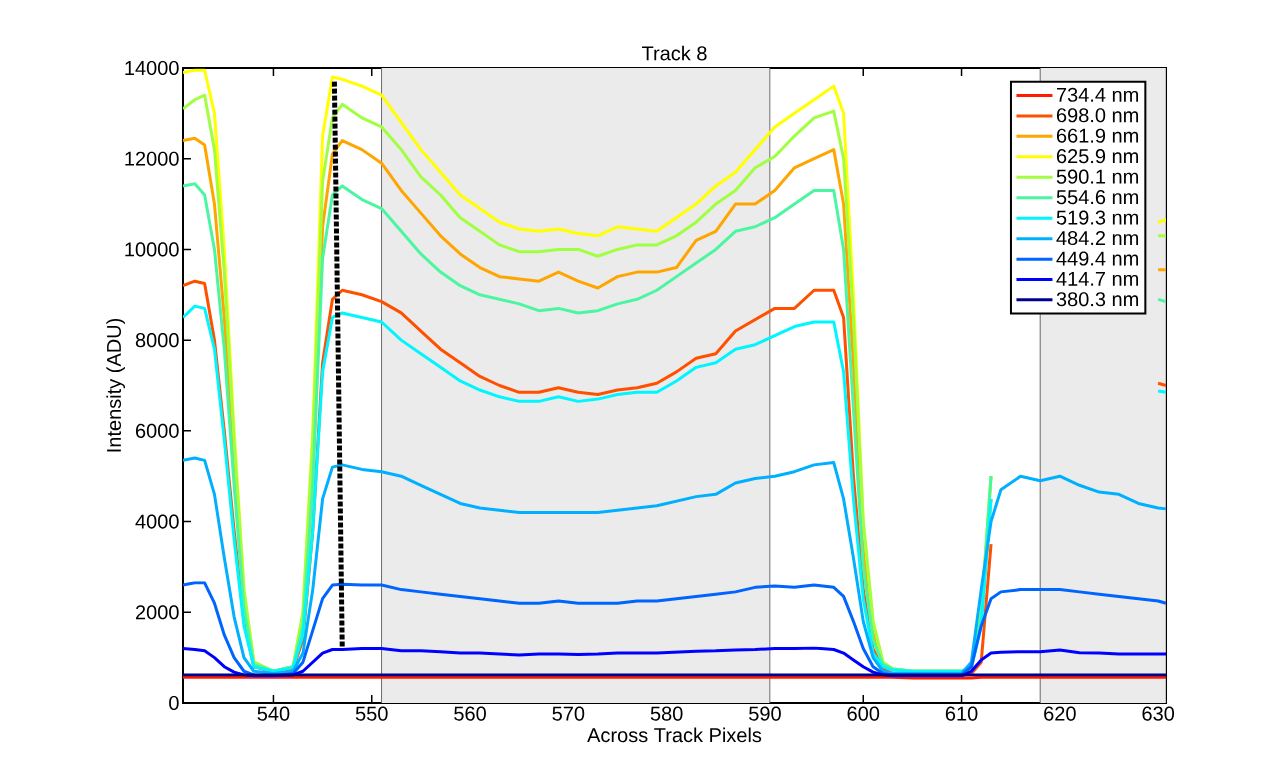  What do you see at coordinates (273, 713) in the screenshot?
I see `x-tick-label: 540` at bounding box center [273, 713].